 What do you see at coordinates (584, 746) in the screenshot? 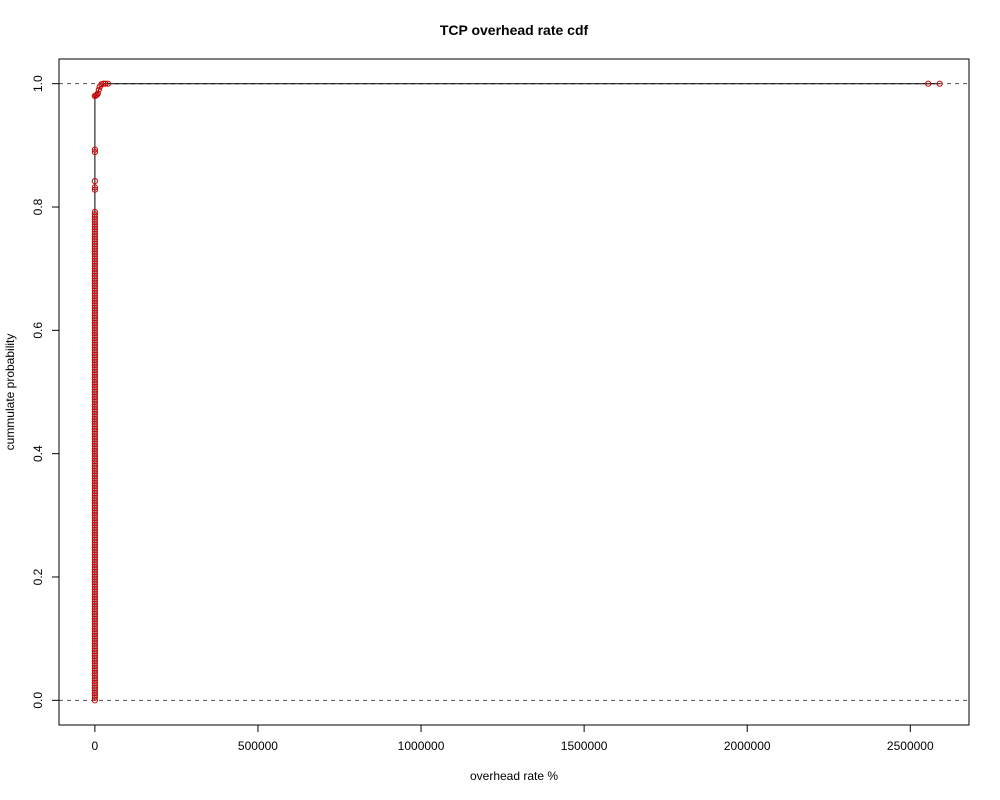
I see `x-tick-label: 1500000` at bounding box center [584, 746].